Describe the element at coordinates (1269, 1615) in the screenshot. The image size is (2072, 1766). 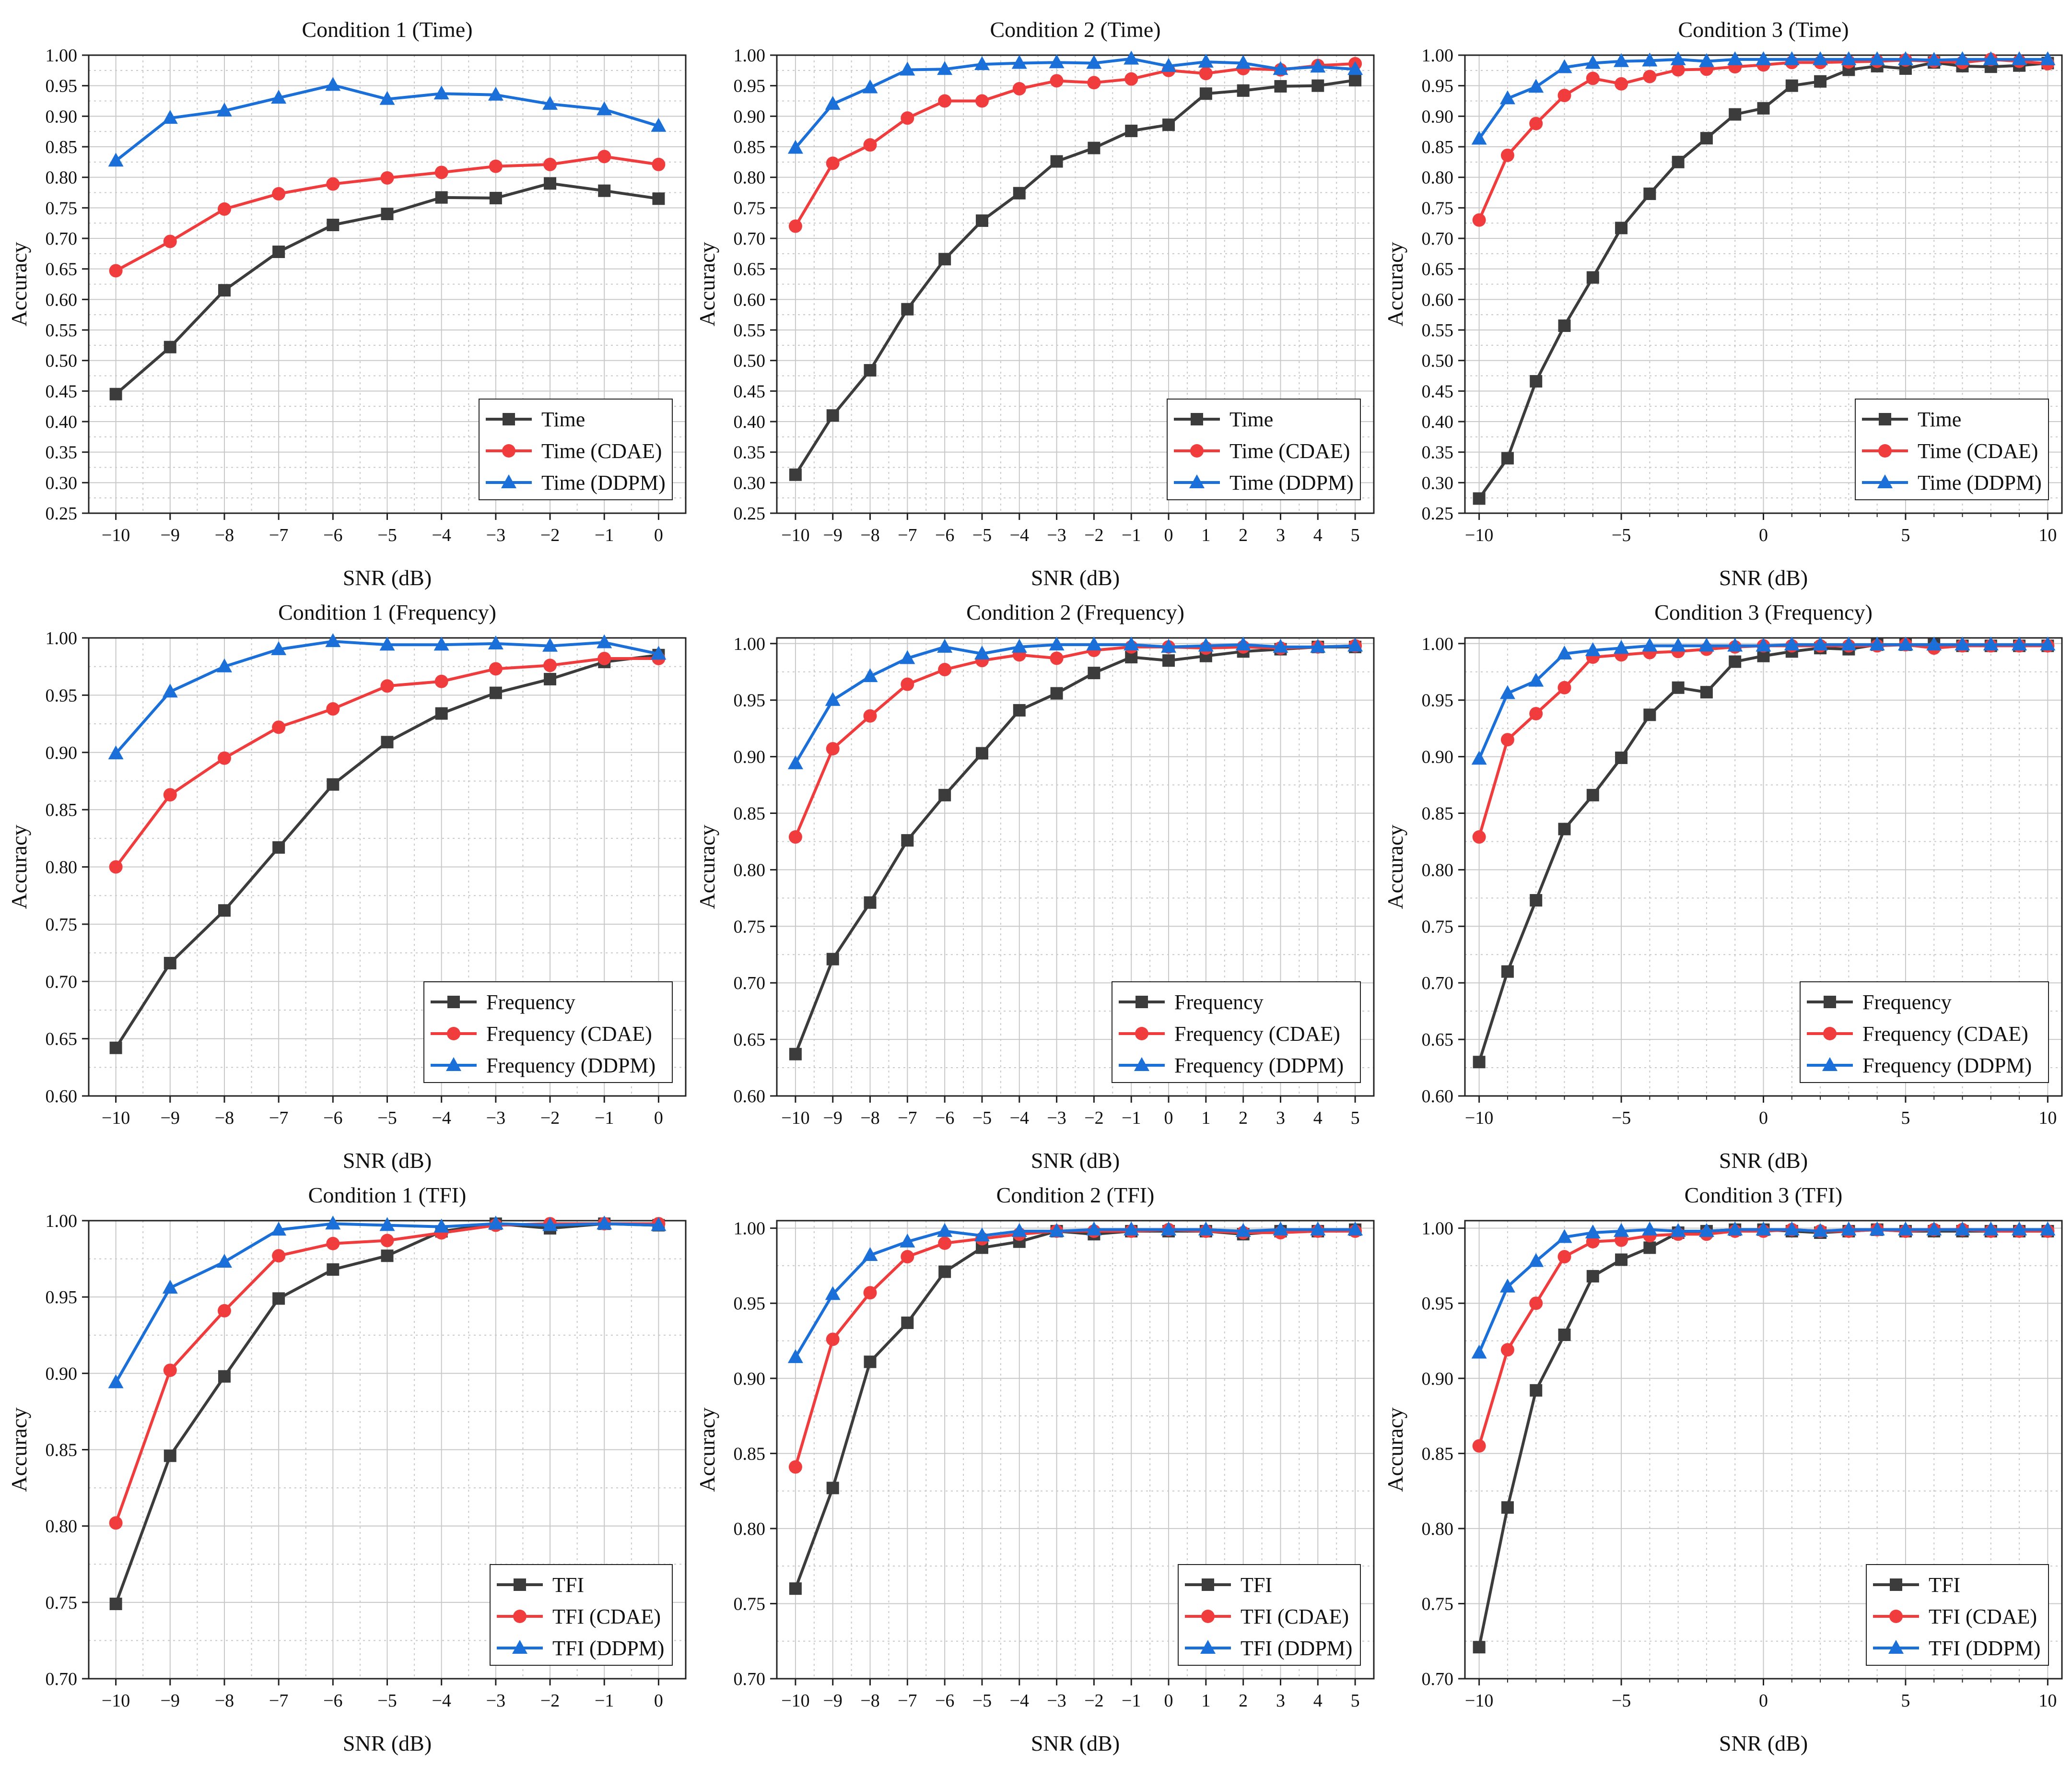
I see `legend: TFI TFI (CDAE) TFI (DDPM)` at that location.